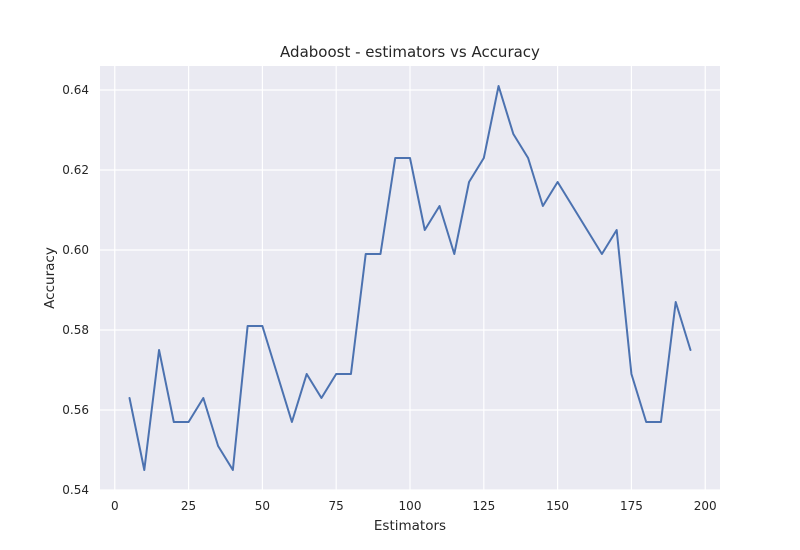 Image resolution: width=800 pixels, height=550 pixels. Describe the element at coordinates (410, 52) in the screenshot. I see `chart-title: Adaboost - estimators vs Accuracy` at that location.